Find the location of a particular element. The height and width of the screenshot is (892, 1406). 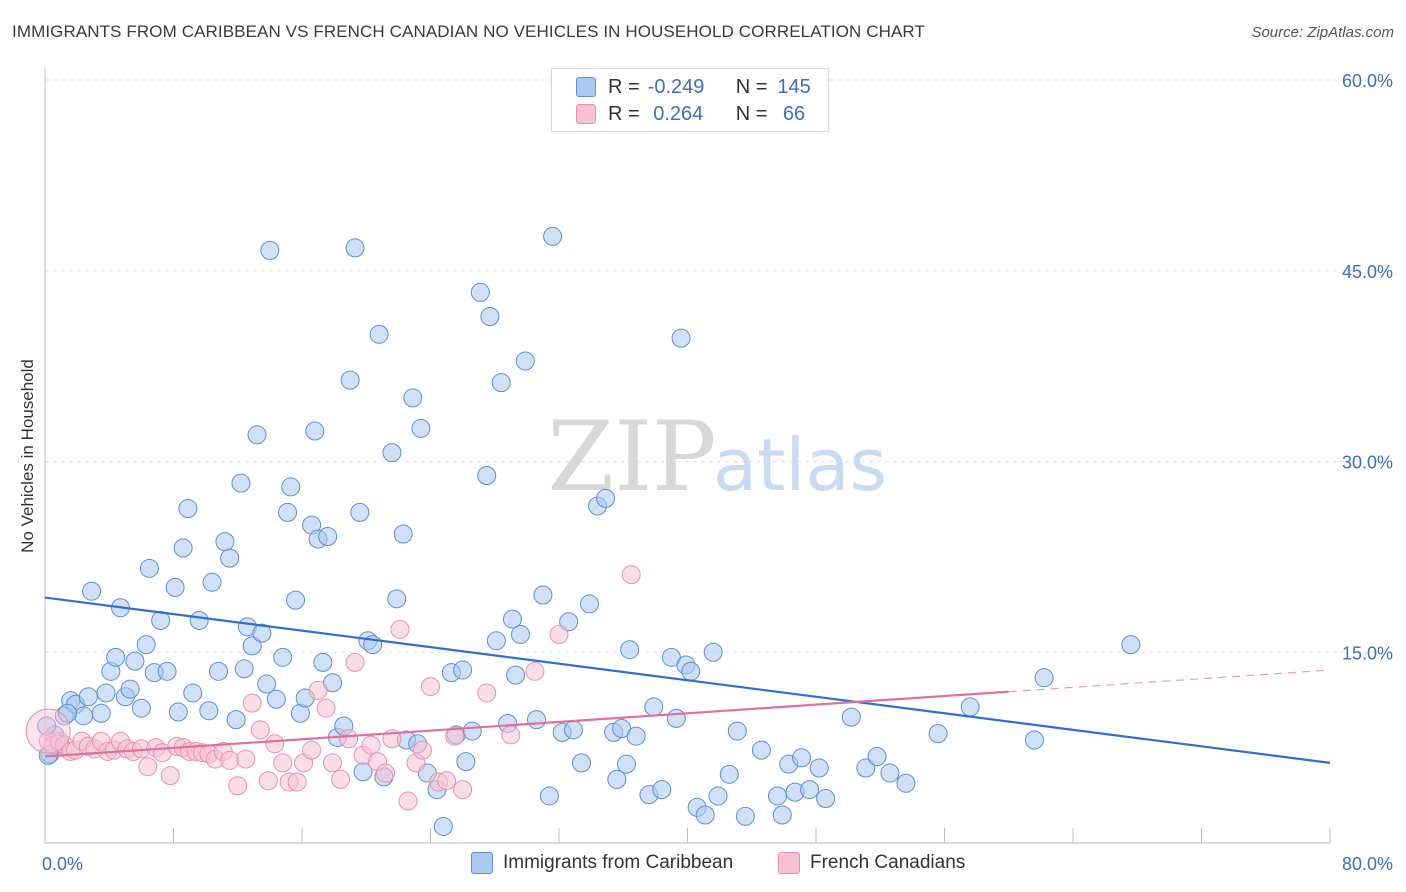

watermark-atlas: atlas is located at coordinates (800, 465).